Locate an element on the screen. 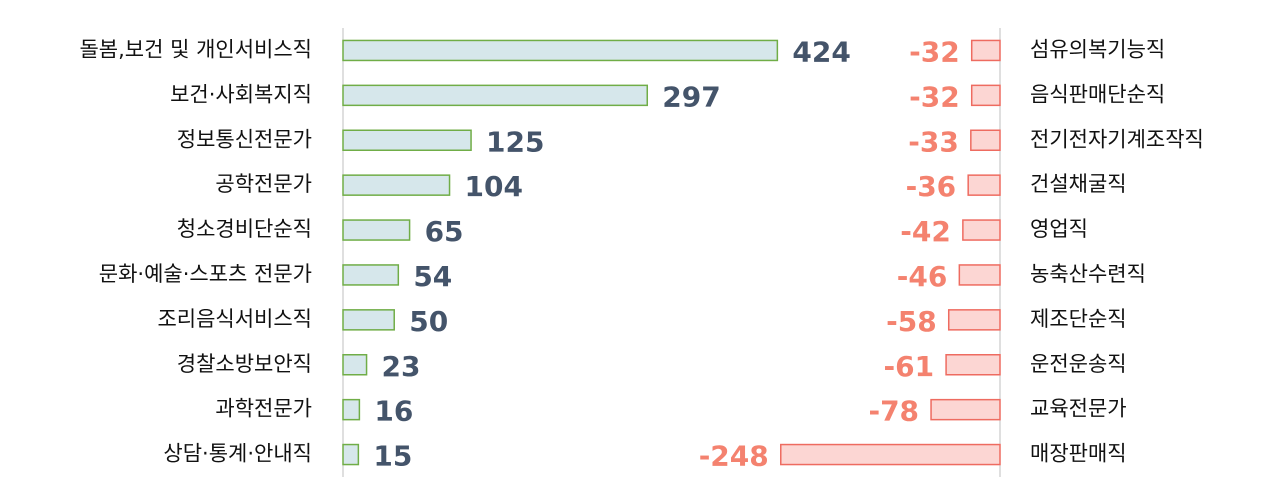 This screenshot has height=504, width=1280. category-label: 제조단순직 is located at coordinates (1078, 319).